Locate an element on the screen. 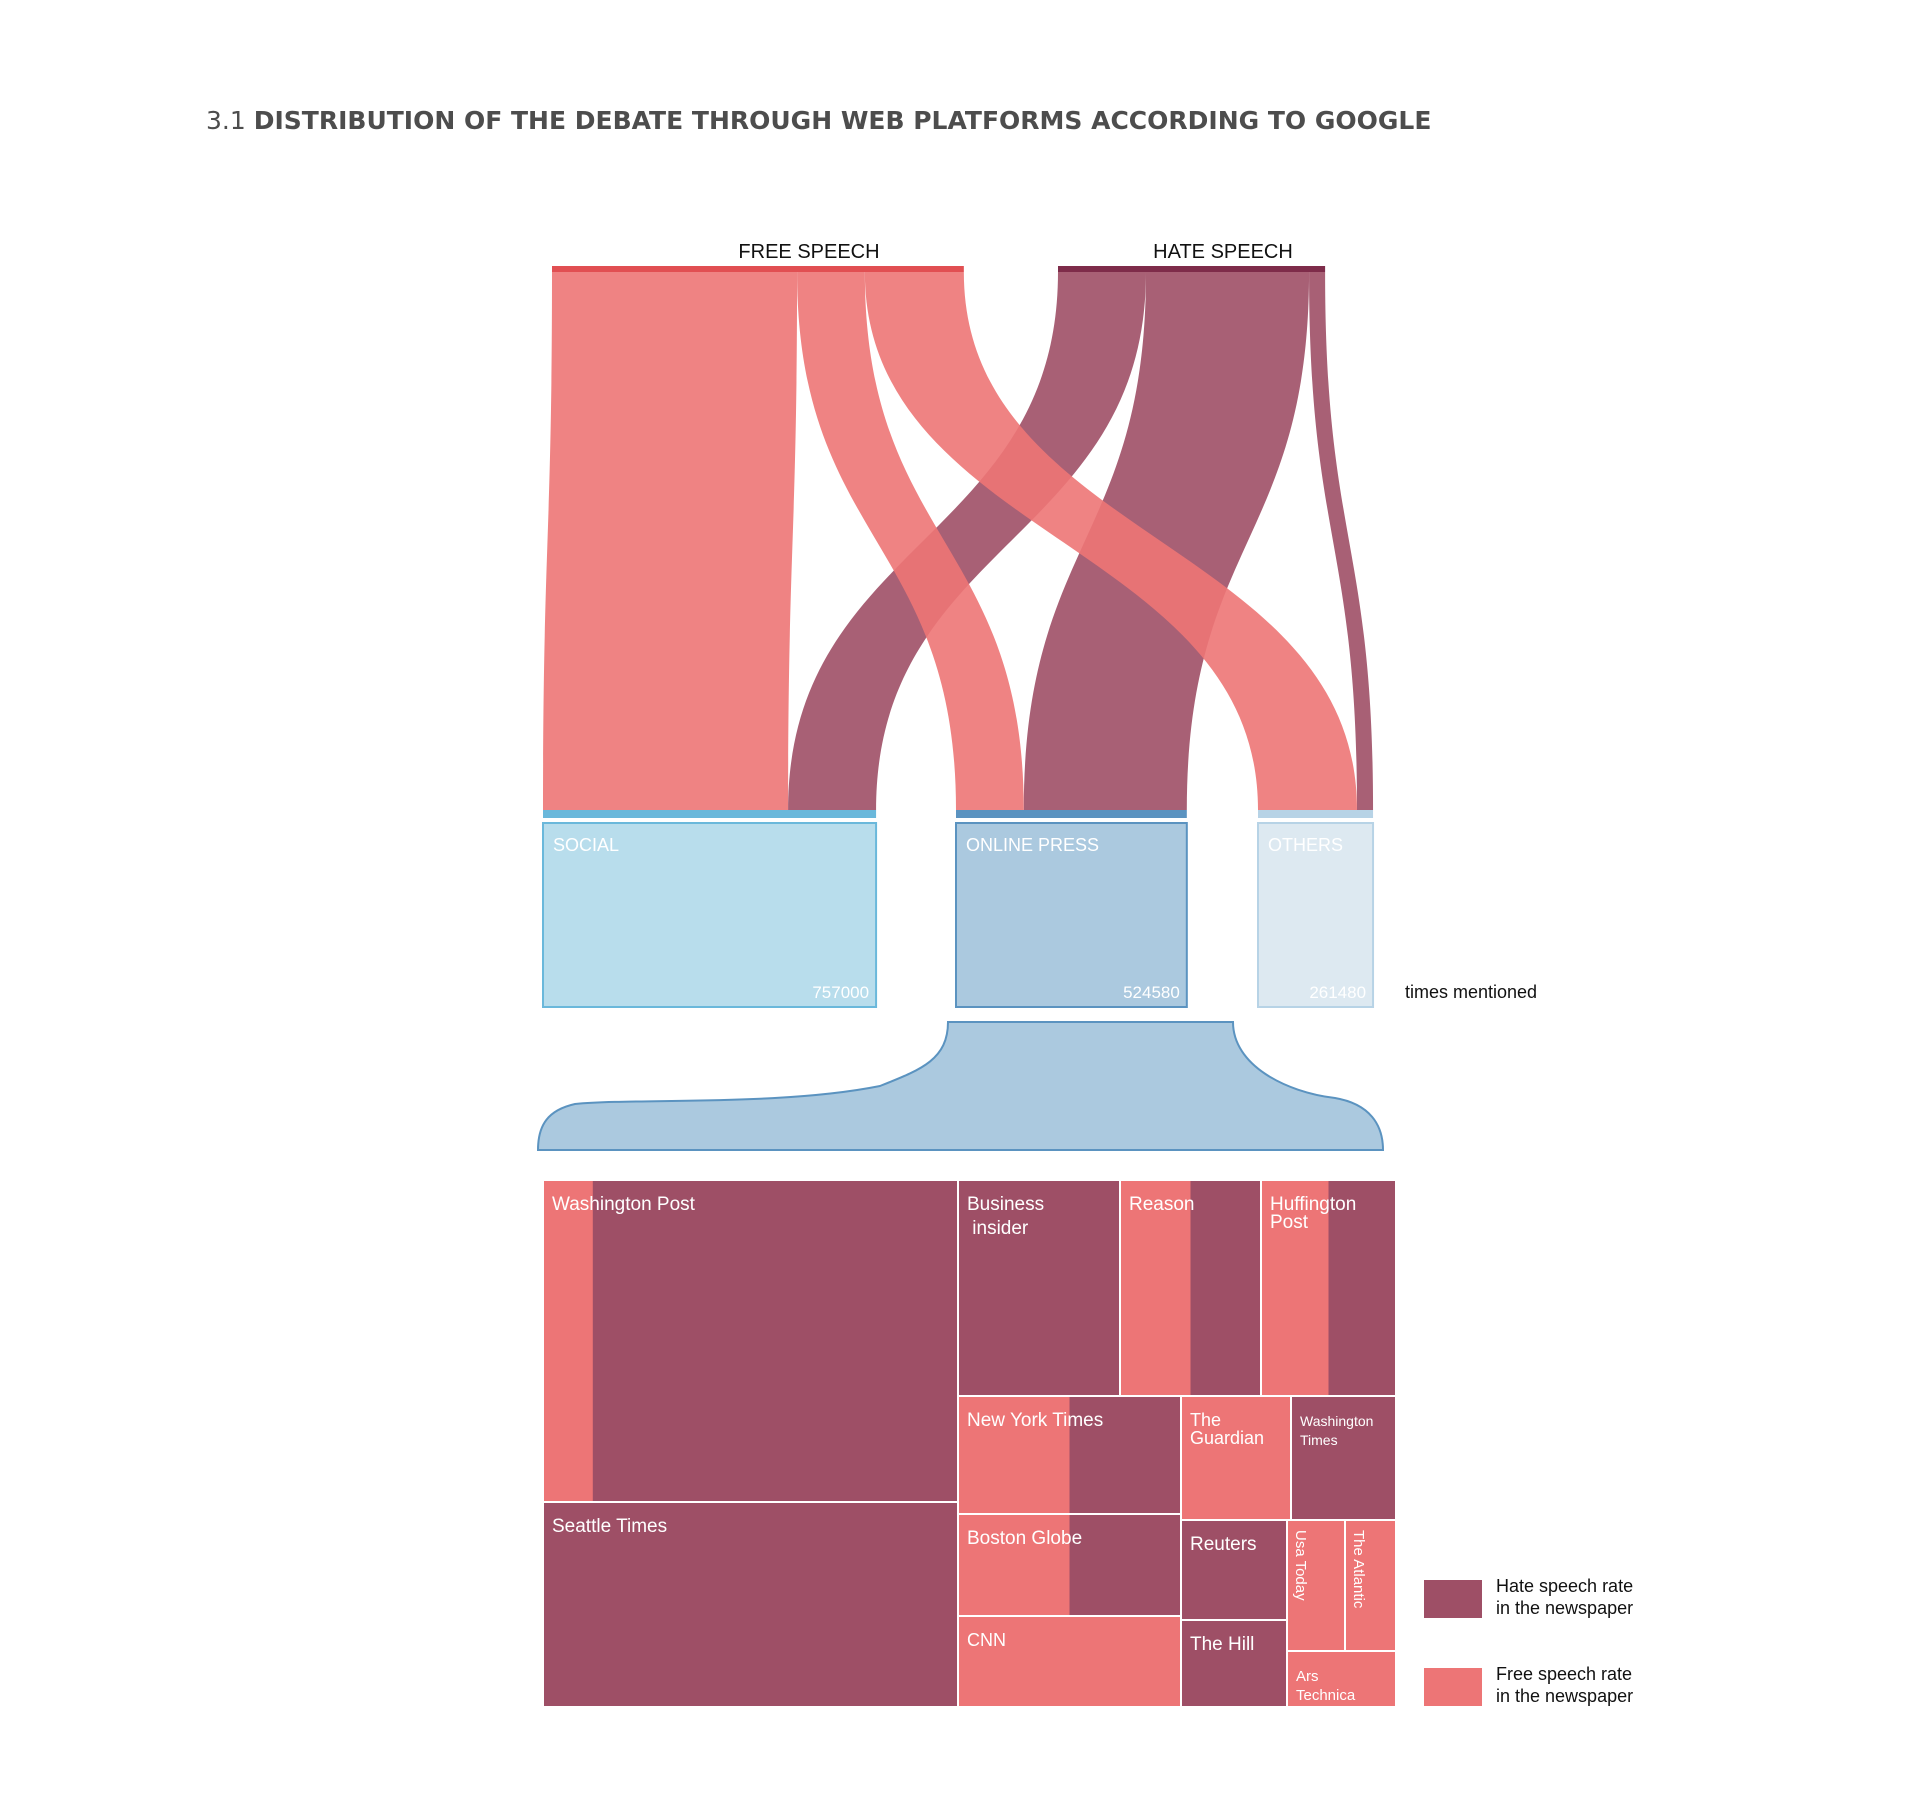 The image size is (1921, 1807). treemap-free-washington-post is located at coordinates (568, 1341).